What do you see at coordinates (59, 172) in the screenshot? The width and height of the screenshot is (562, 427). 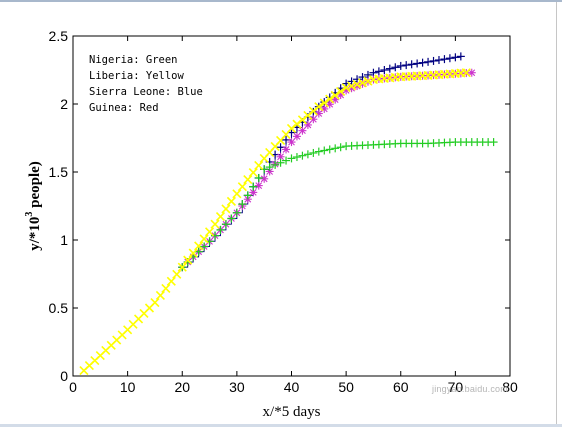 I see `y-tick-label: 1.5` at bounding box center [59, 172].